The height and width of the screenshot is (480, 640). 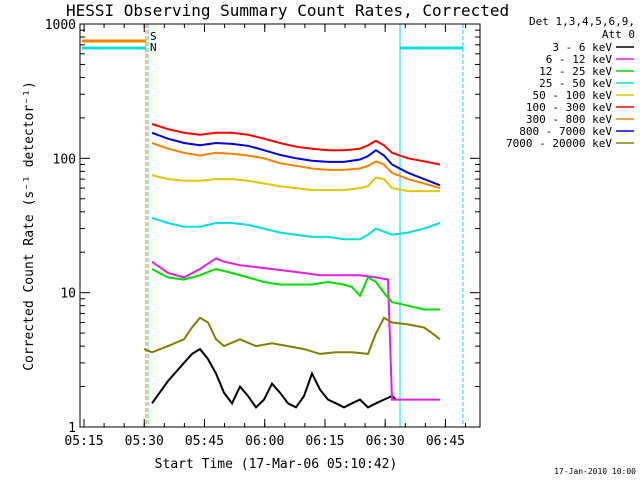 I want to click on date-stamp: 17-Jan-2010 10:00, so click(x=595, y=471).